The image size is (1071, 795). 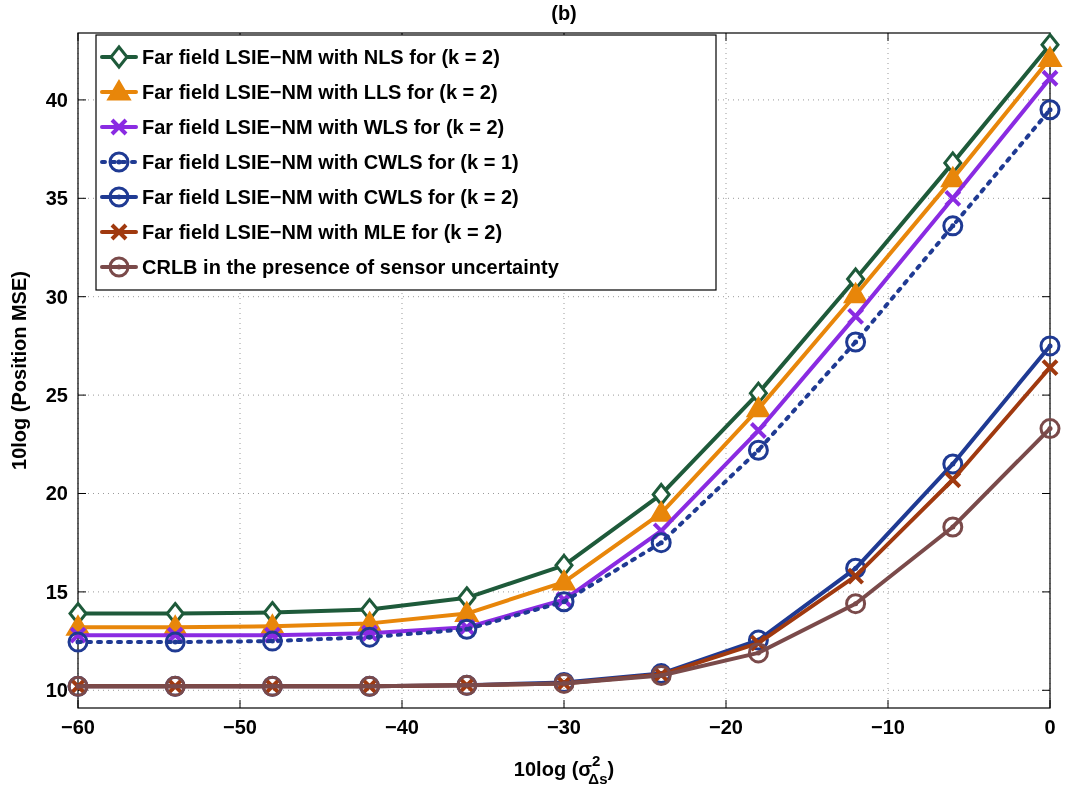 I want to click on y-tick-label: 30, so click(x=56, y=296).